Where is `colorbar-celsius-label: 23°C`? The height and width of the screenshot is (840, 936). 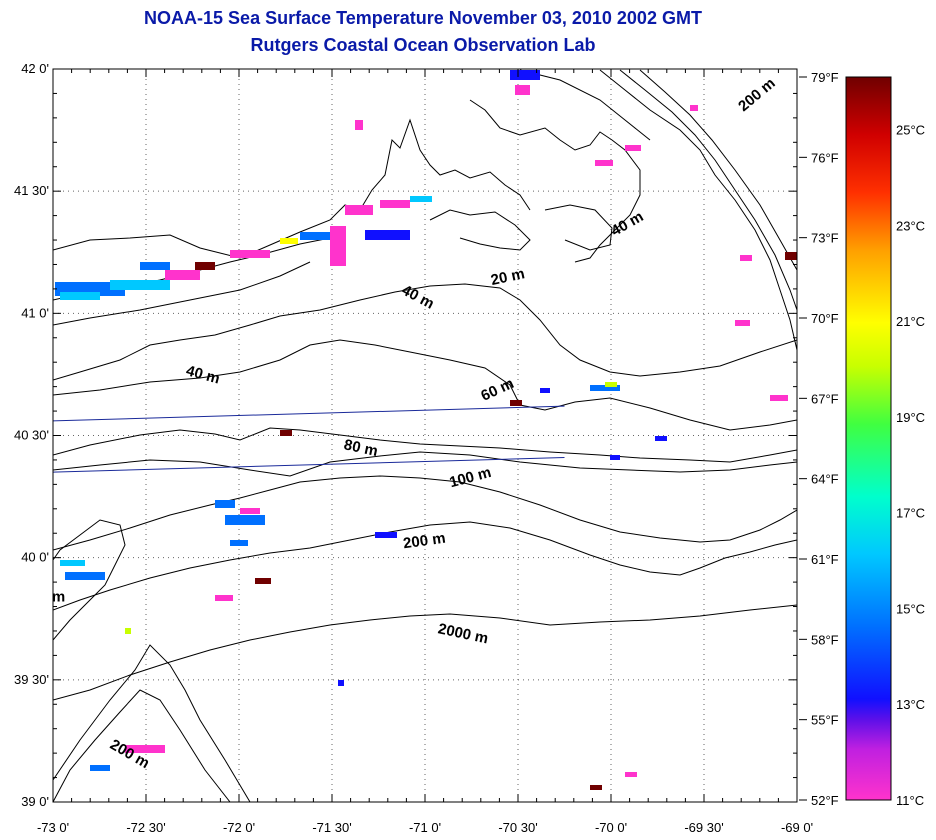 colorbar-celsius-label: 23°C is located at coordinates (910, 225).